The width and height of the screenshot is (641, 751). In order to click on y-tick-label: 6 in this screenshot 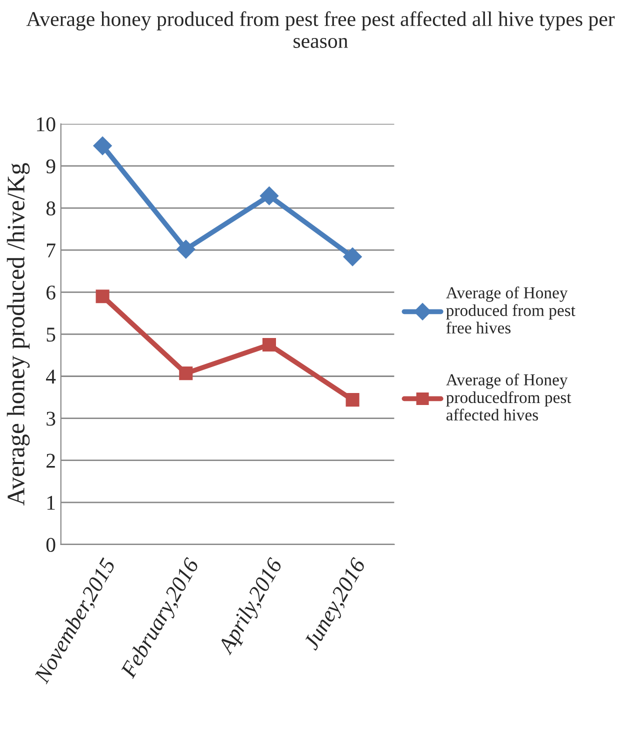, I will do `click(51, 293)`.